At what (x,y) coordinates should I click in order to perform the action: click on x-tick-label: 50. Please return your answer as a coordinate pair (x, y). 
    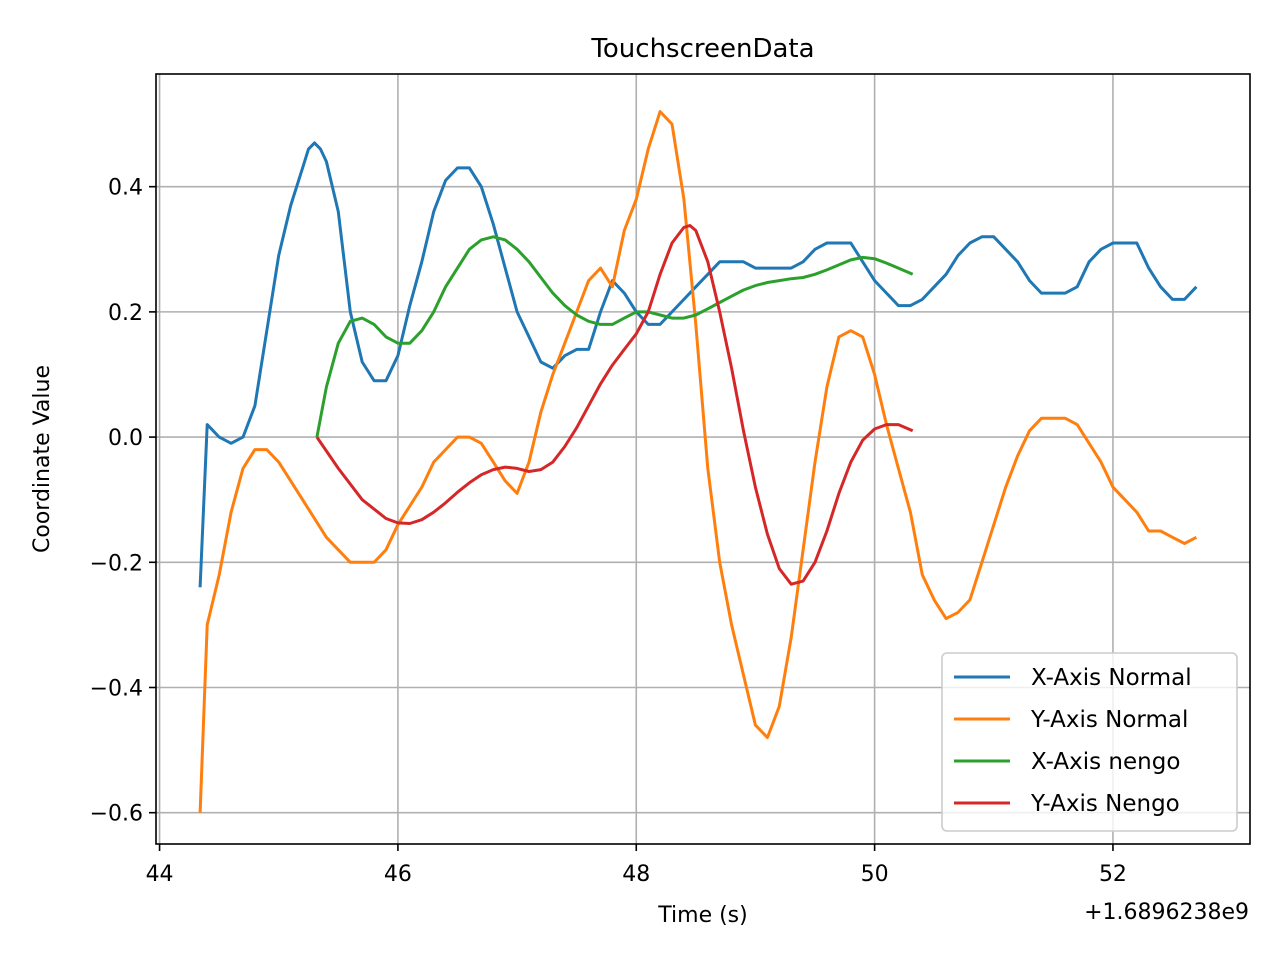
    Looking at the image, I should click on (875, 874).